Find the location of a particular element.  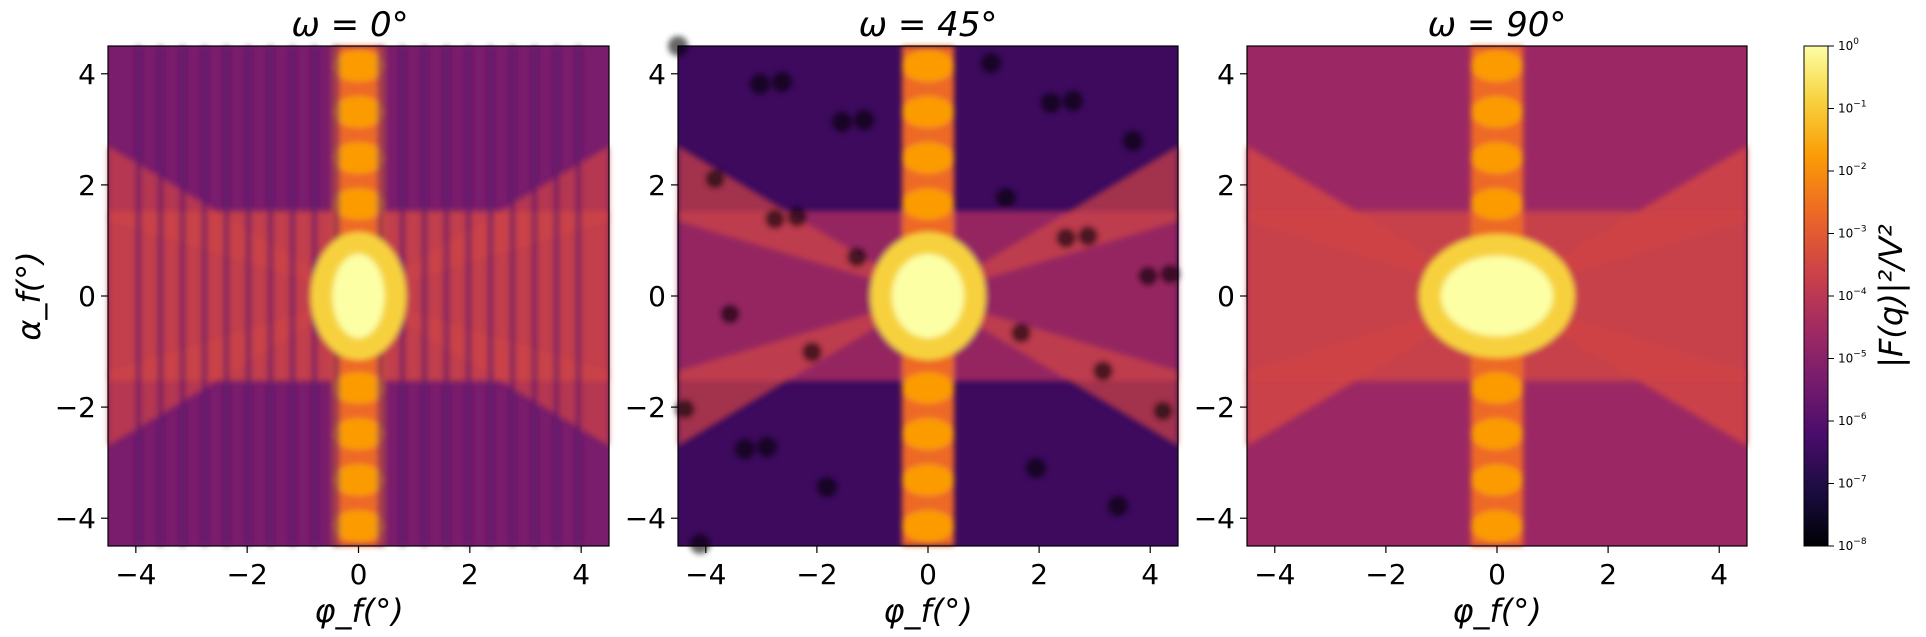

heatmap-peak is located at coordinates (928, 296).